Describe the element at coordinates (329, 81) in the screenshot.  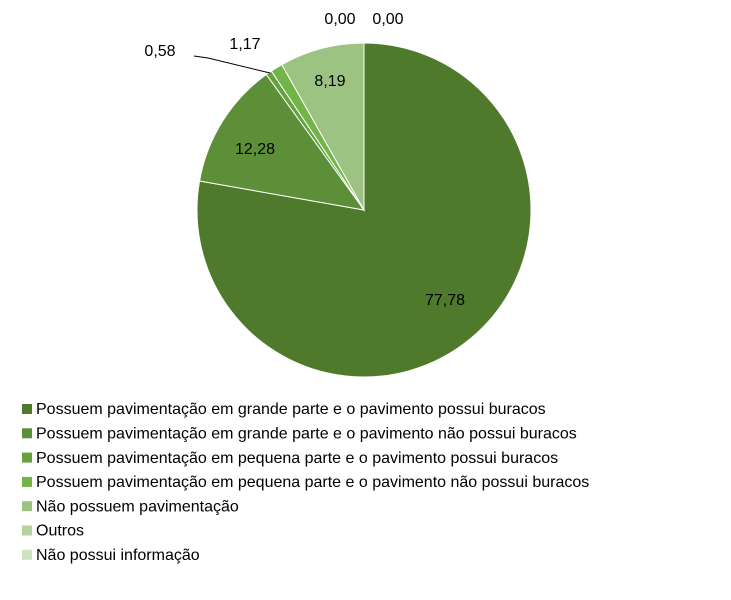
I see `data-label: 8,19` at that location.